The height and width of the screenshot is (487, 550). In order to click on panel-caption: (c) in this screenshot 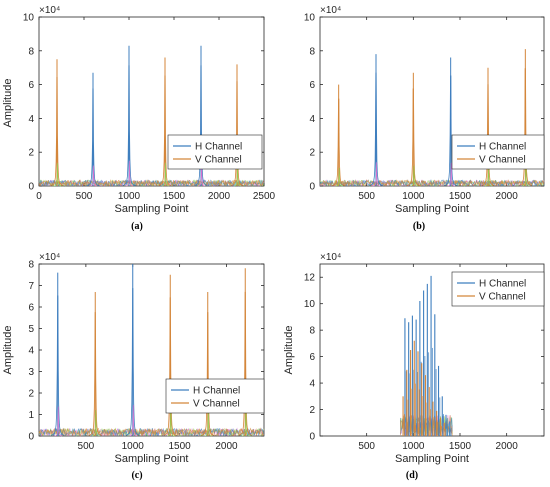, I will do `click(136, 475)`.